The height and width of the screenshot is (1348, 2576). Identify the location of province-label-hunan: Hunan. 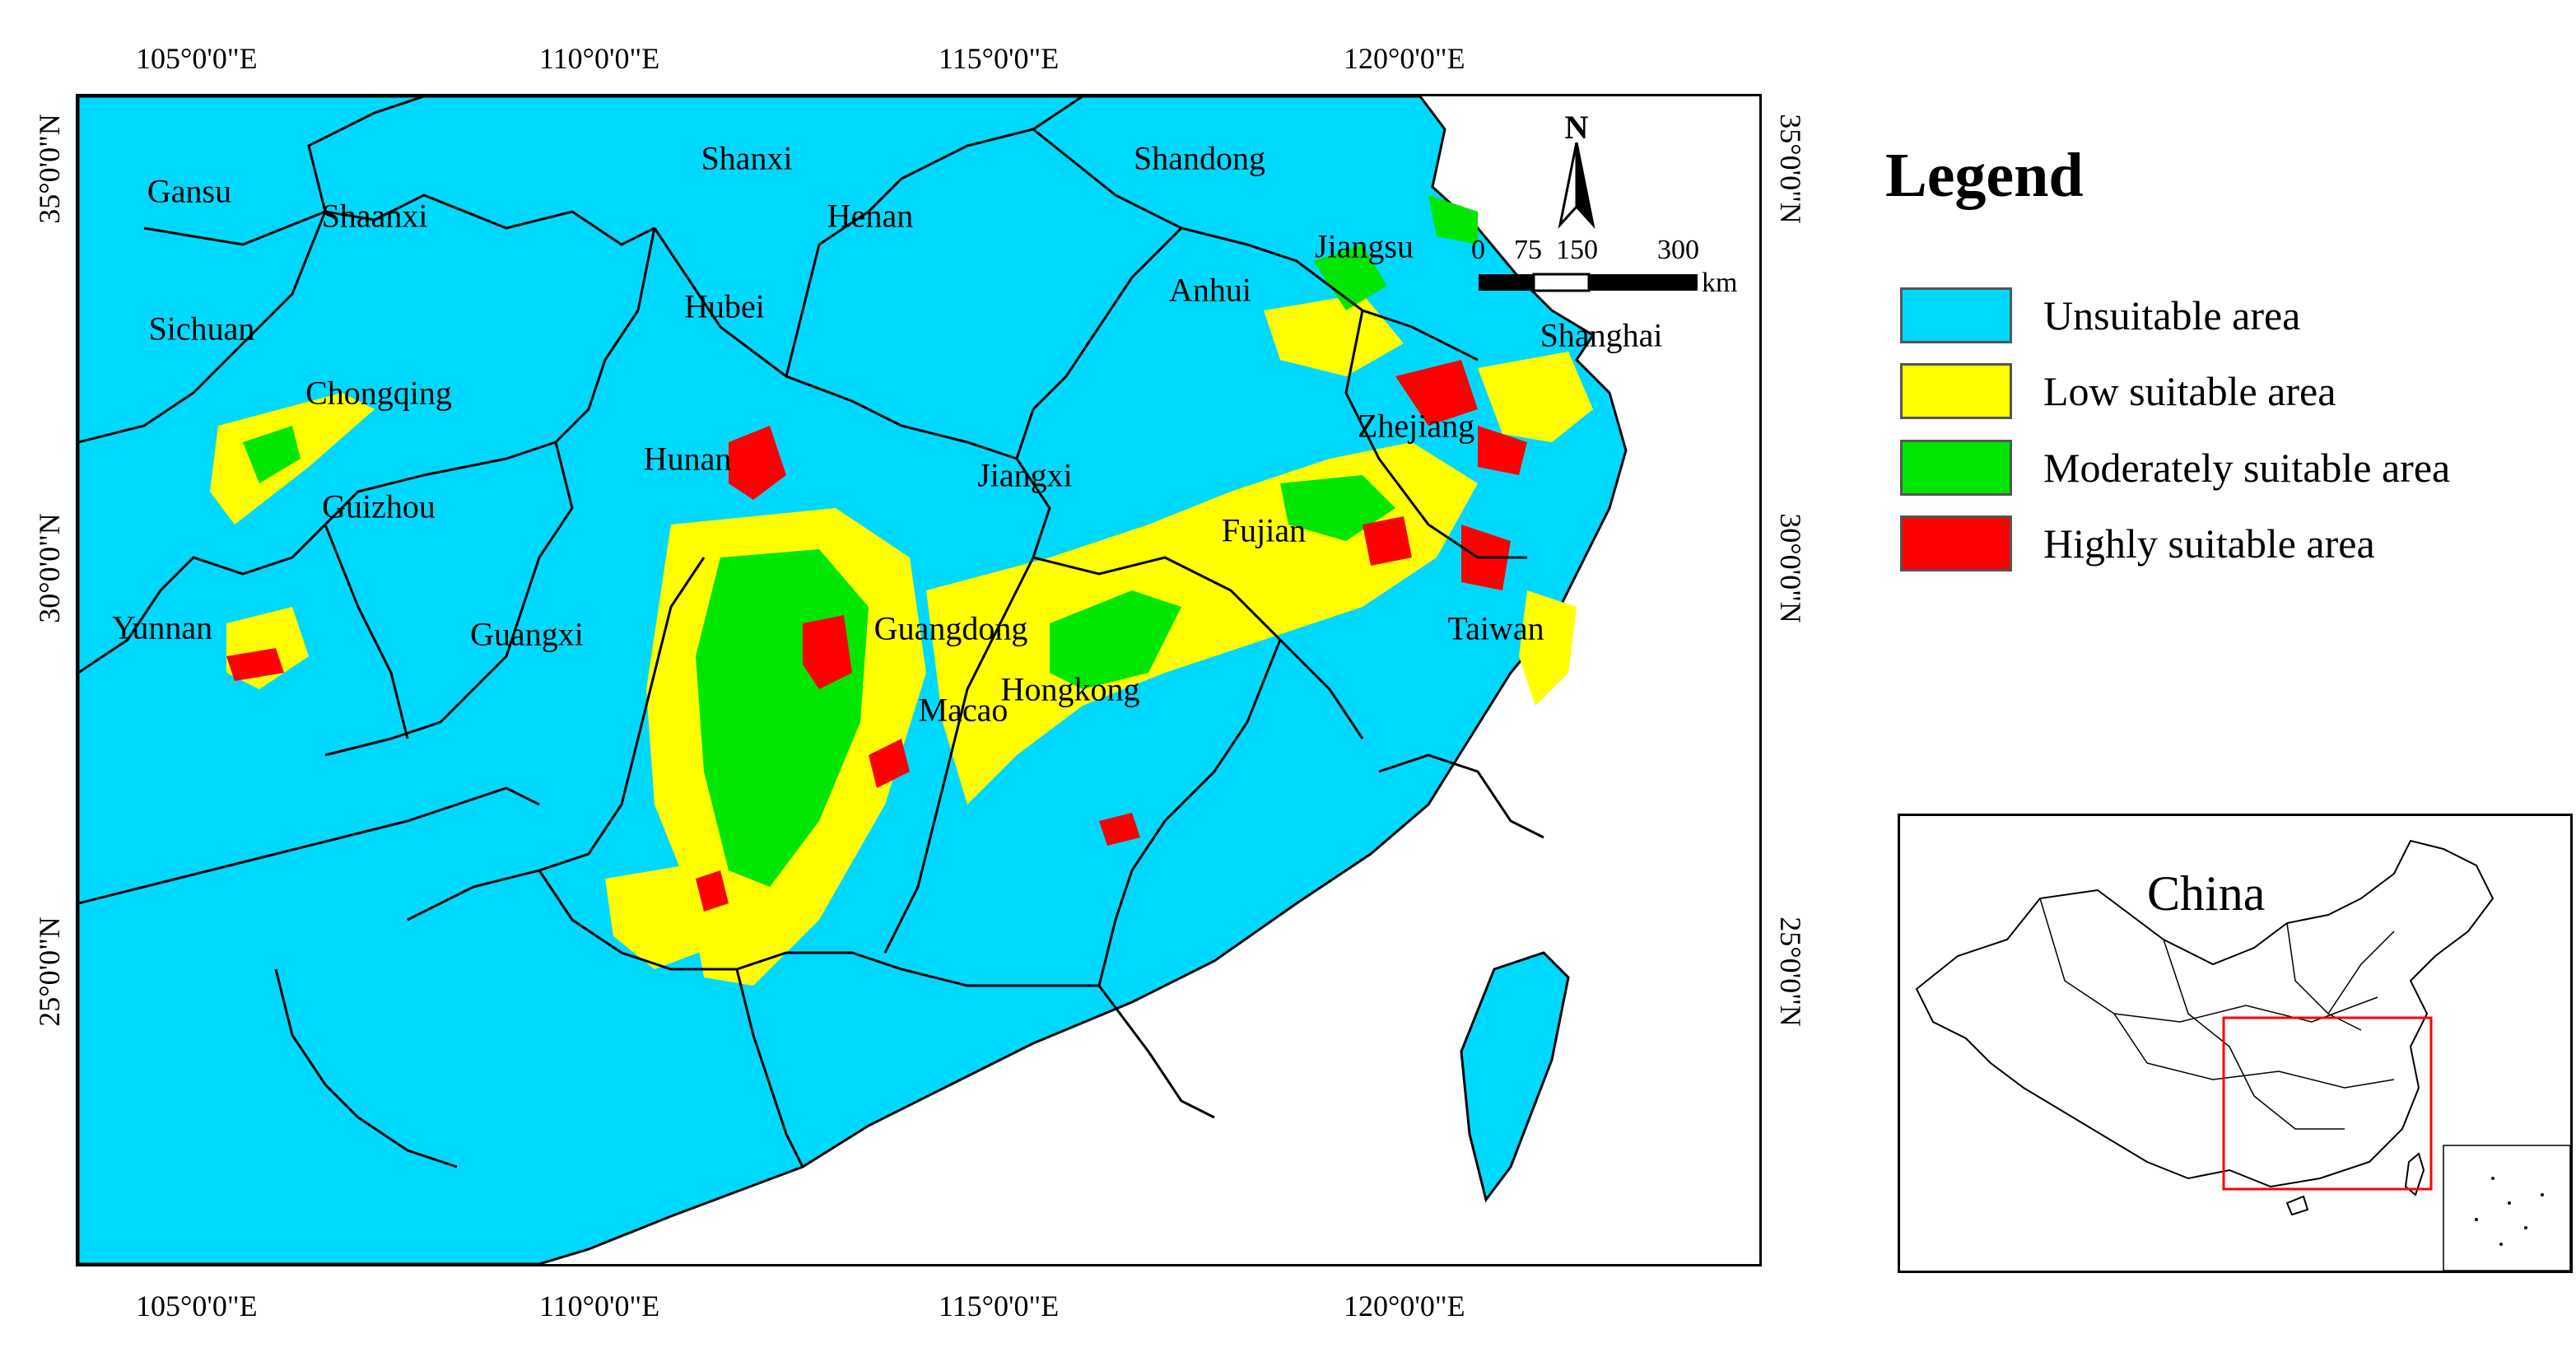
(687, 459).